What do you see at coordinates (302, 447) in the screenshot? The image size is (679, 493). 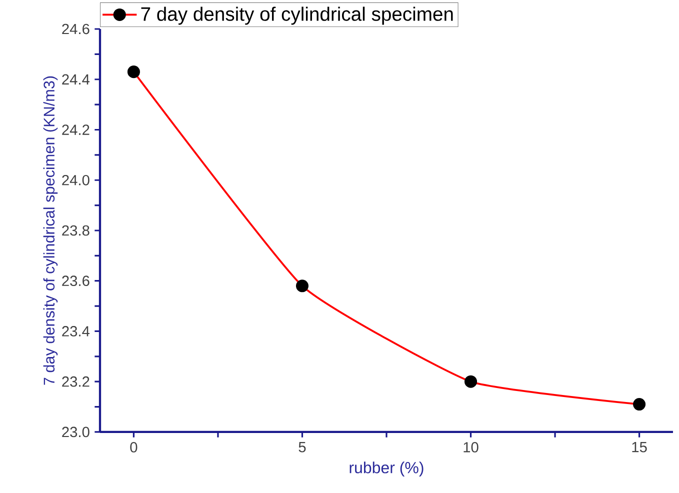 I see `x-tick-label: 5` at bounding box center [302, 447].